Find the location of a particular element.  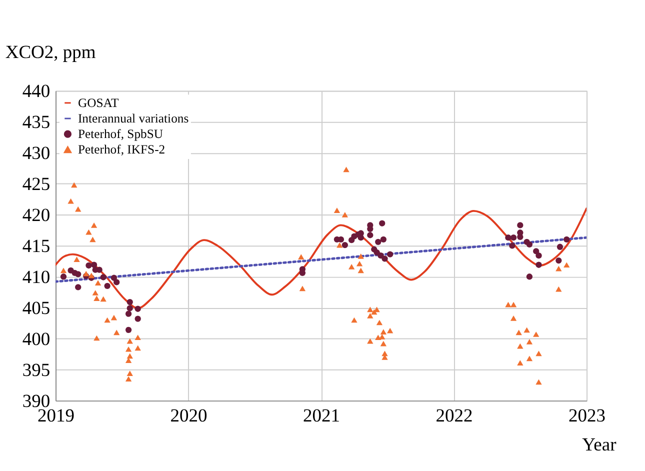

y-tick-label: 415 is located at coordinates (36, 246).